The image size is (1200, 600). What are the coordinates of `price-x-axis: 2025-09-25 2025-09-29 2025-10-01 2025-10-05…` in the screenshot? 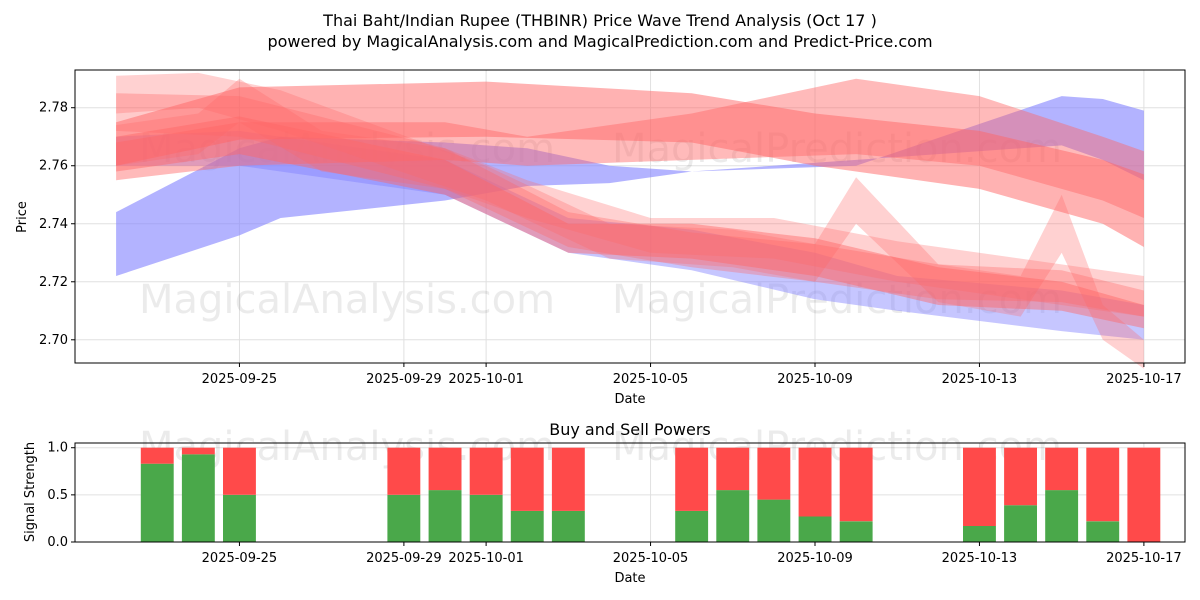 It's located at (692, 375).